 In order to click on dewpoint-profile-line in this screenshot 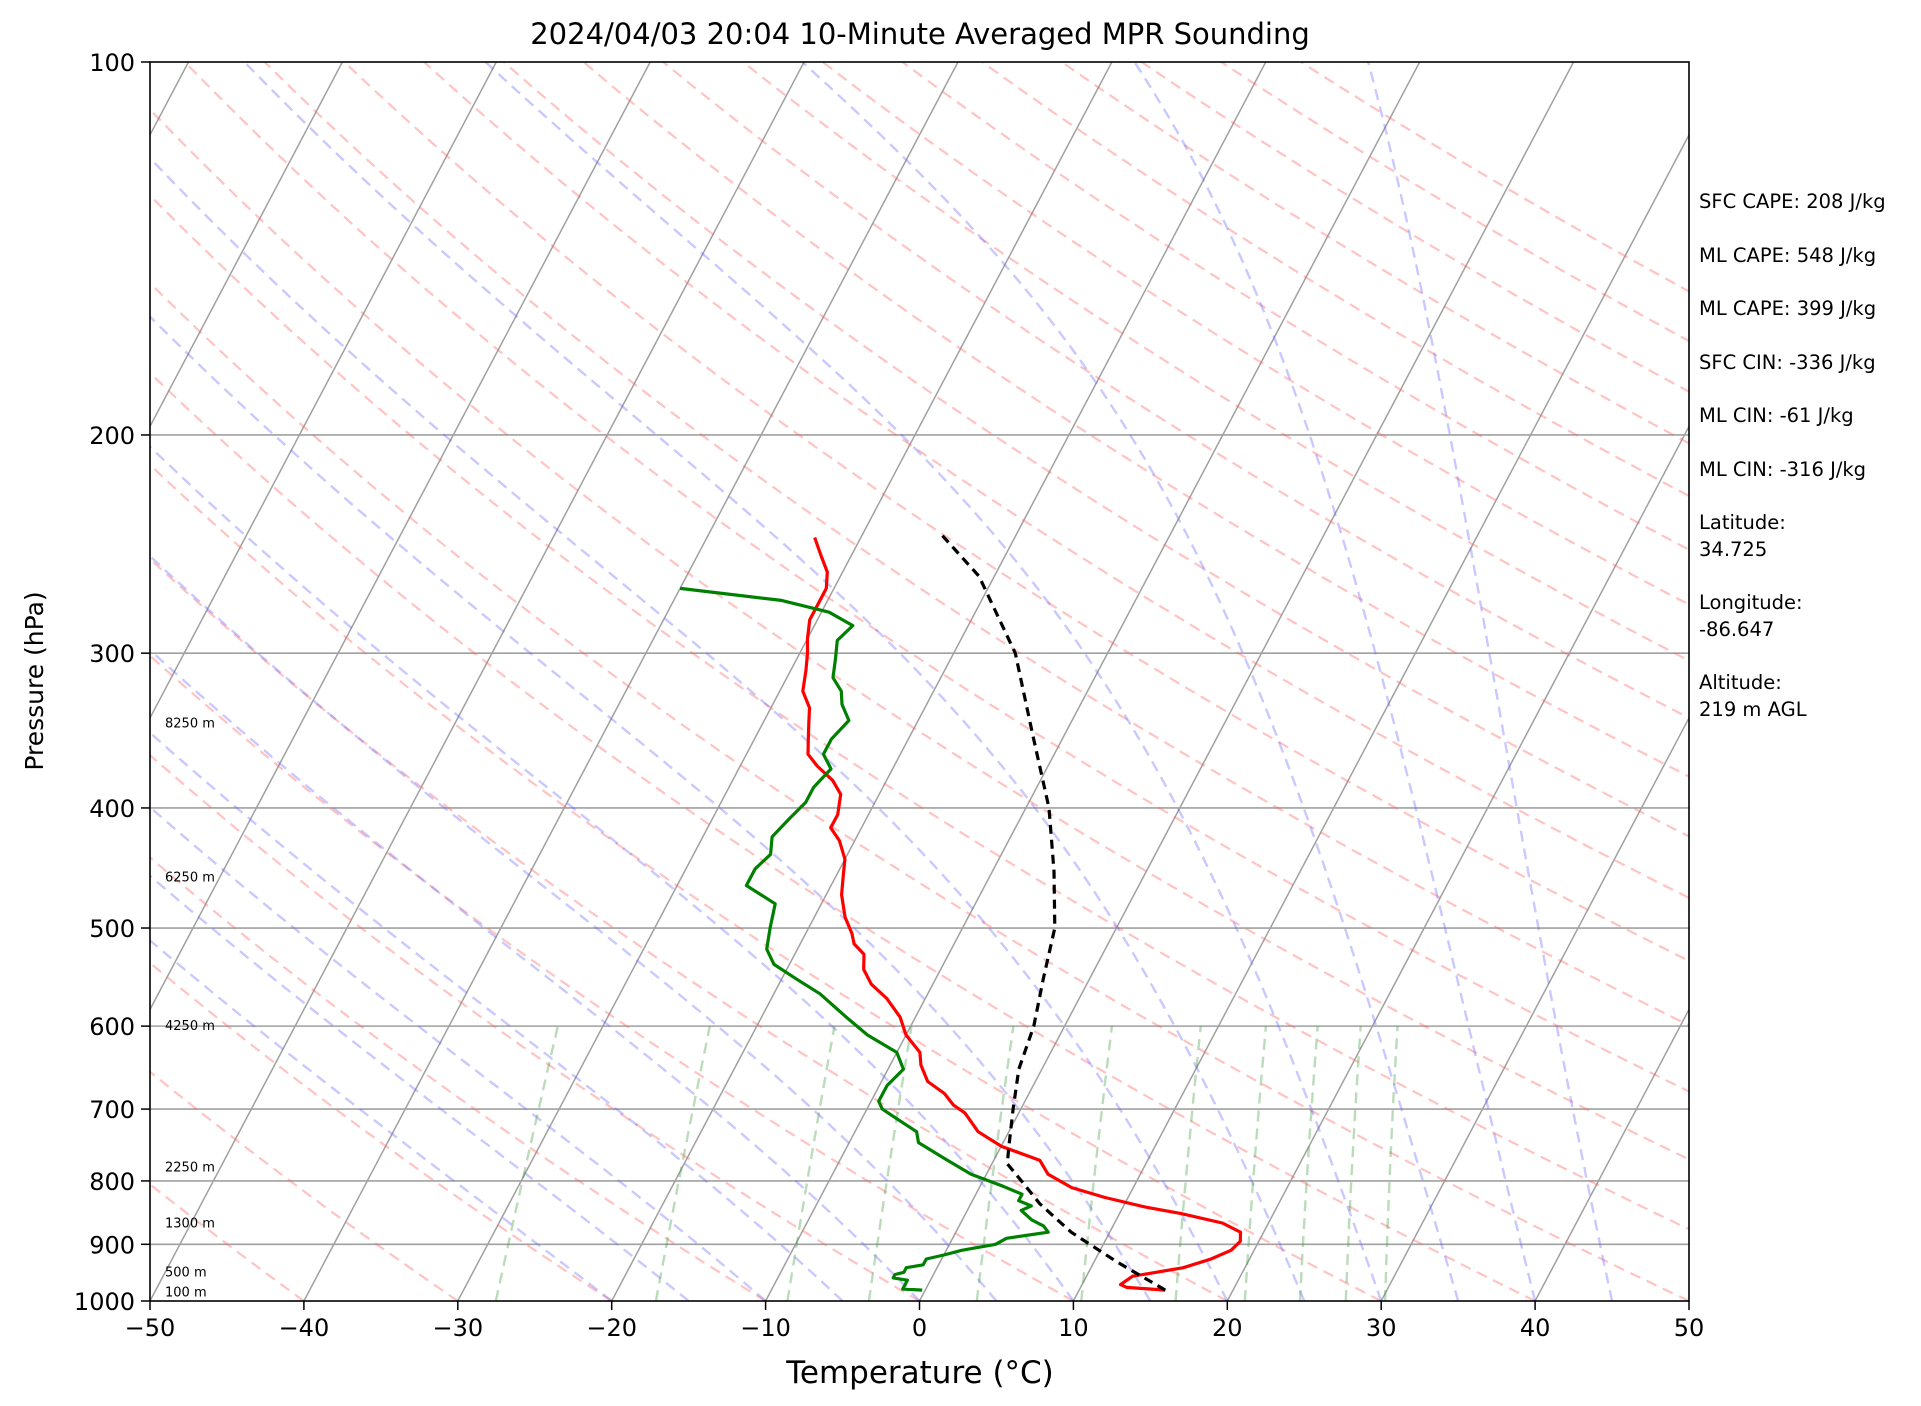, I will do `click(864, 939)`.